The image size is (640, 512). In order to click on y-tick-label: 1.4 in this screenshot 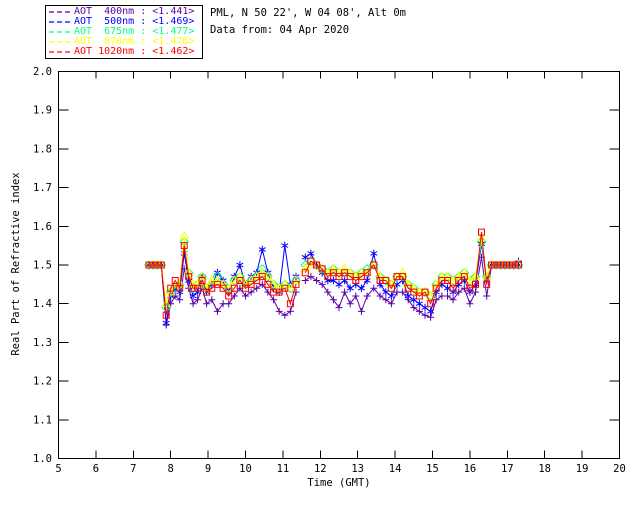, I will do `click(42, 304)`.